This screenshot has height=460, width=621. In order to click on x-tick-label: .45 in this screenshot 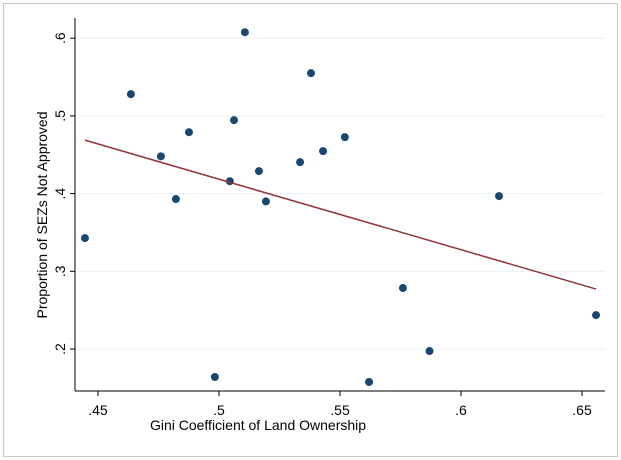, I will do `click(98, 410)`.